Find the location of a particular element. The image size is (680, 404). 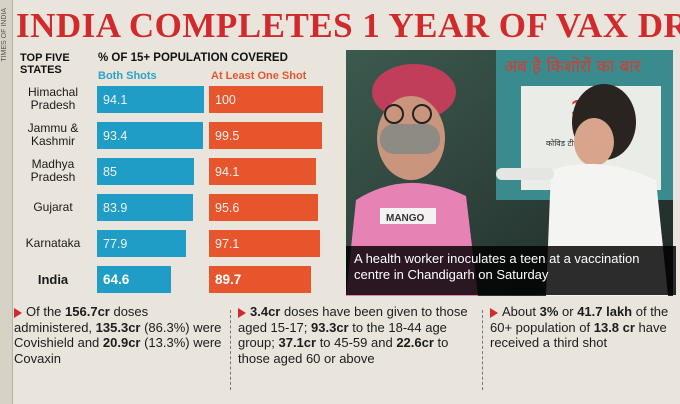

chart-row: Karnataka 77.9 97.1 is located at coordinates (179, 243).